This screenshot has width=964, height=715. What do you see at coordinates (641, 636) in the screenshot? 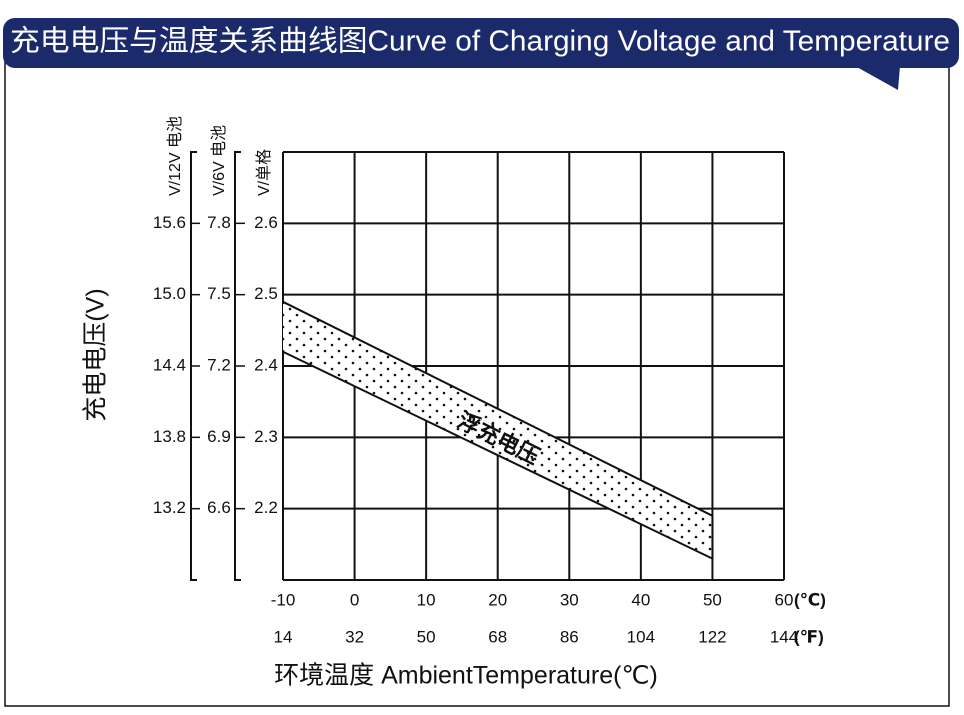
I see `x2-tick-label: 104` at bounding box center [641, 636].